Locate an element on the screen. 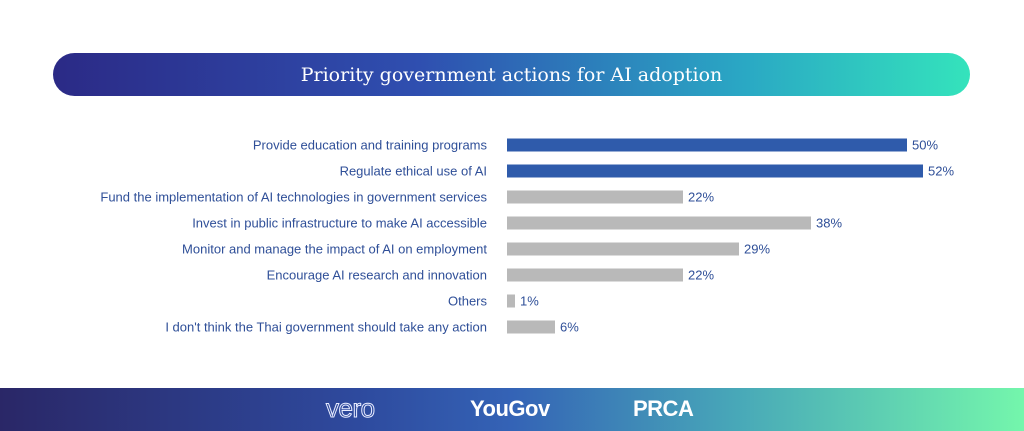 Image resolution: width=1024 pixels, height=431 pixels. value-label: 1% is located at coordinates (529, 301).